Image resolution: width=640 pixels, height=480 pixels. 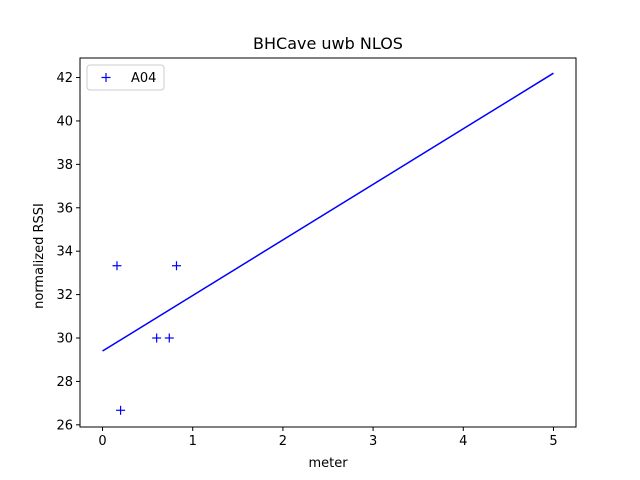 I want to click on y-axis-label: normalized RSSI, so click(x=39, y=256).